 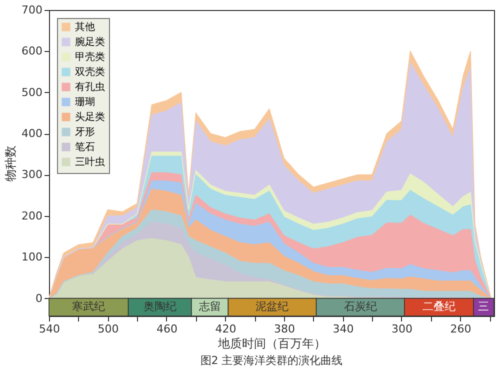 I want to click on x-tick-label: 460, so click(x=167, y=329).